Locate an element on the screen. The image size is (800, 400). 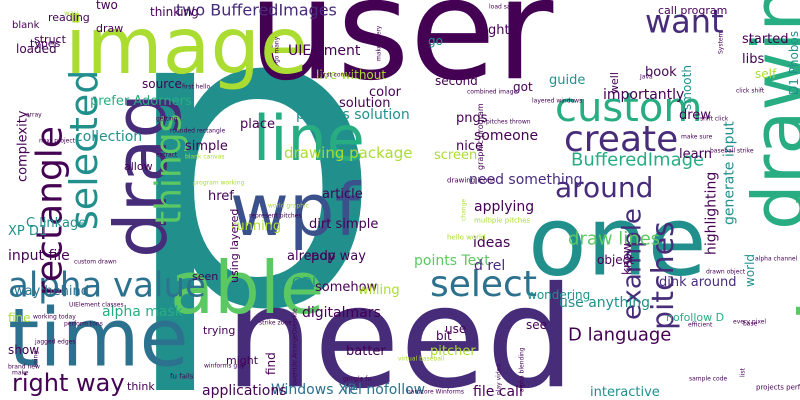
cloud-word: article is located at coordinates (342, 195).